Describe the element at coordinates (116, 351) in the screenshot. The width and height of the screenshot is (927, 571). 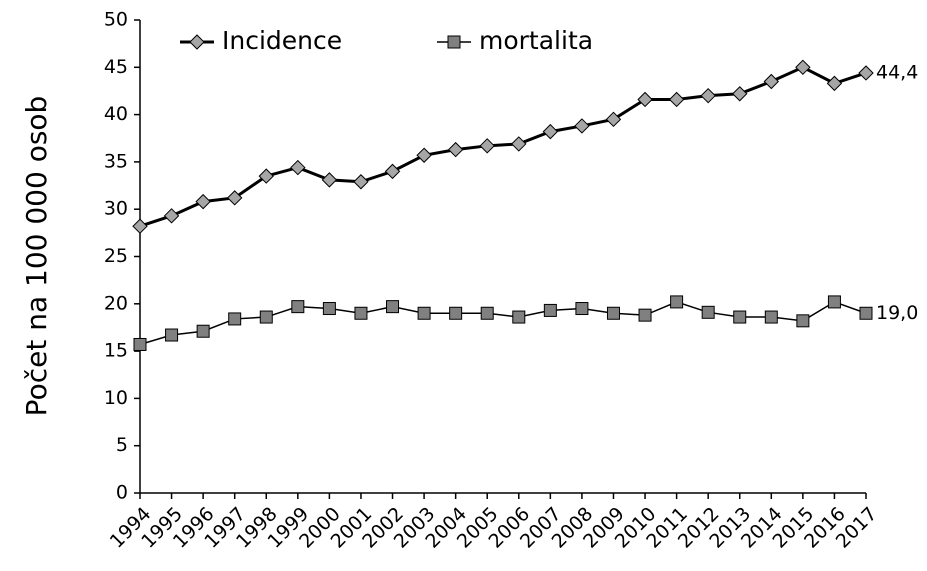
I see `y-tick-label: 15` at that location.